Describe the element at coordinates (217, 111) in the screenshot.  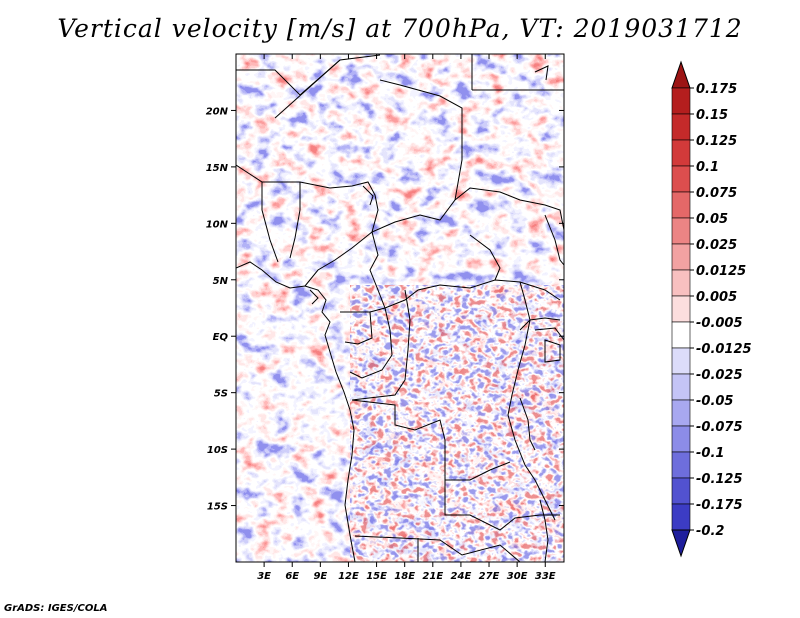
I see `lat-tick-label: 20N` at that location.